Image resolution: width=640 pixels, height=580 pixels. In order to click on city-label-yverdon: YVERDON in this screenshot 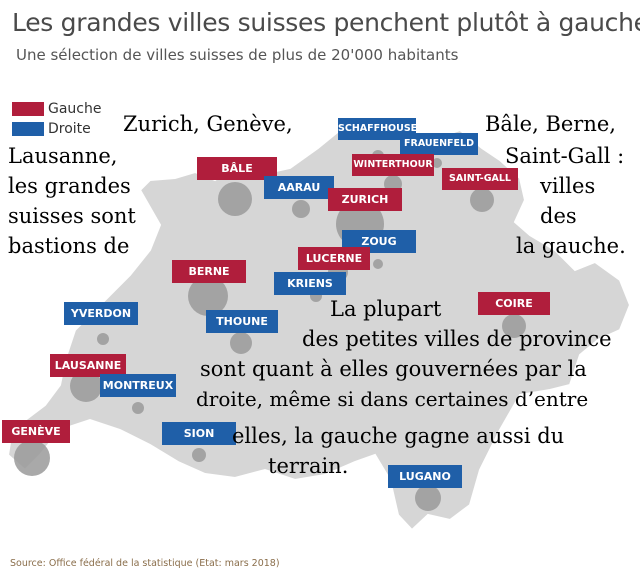, I will do `click(101, 313)`.